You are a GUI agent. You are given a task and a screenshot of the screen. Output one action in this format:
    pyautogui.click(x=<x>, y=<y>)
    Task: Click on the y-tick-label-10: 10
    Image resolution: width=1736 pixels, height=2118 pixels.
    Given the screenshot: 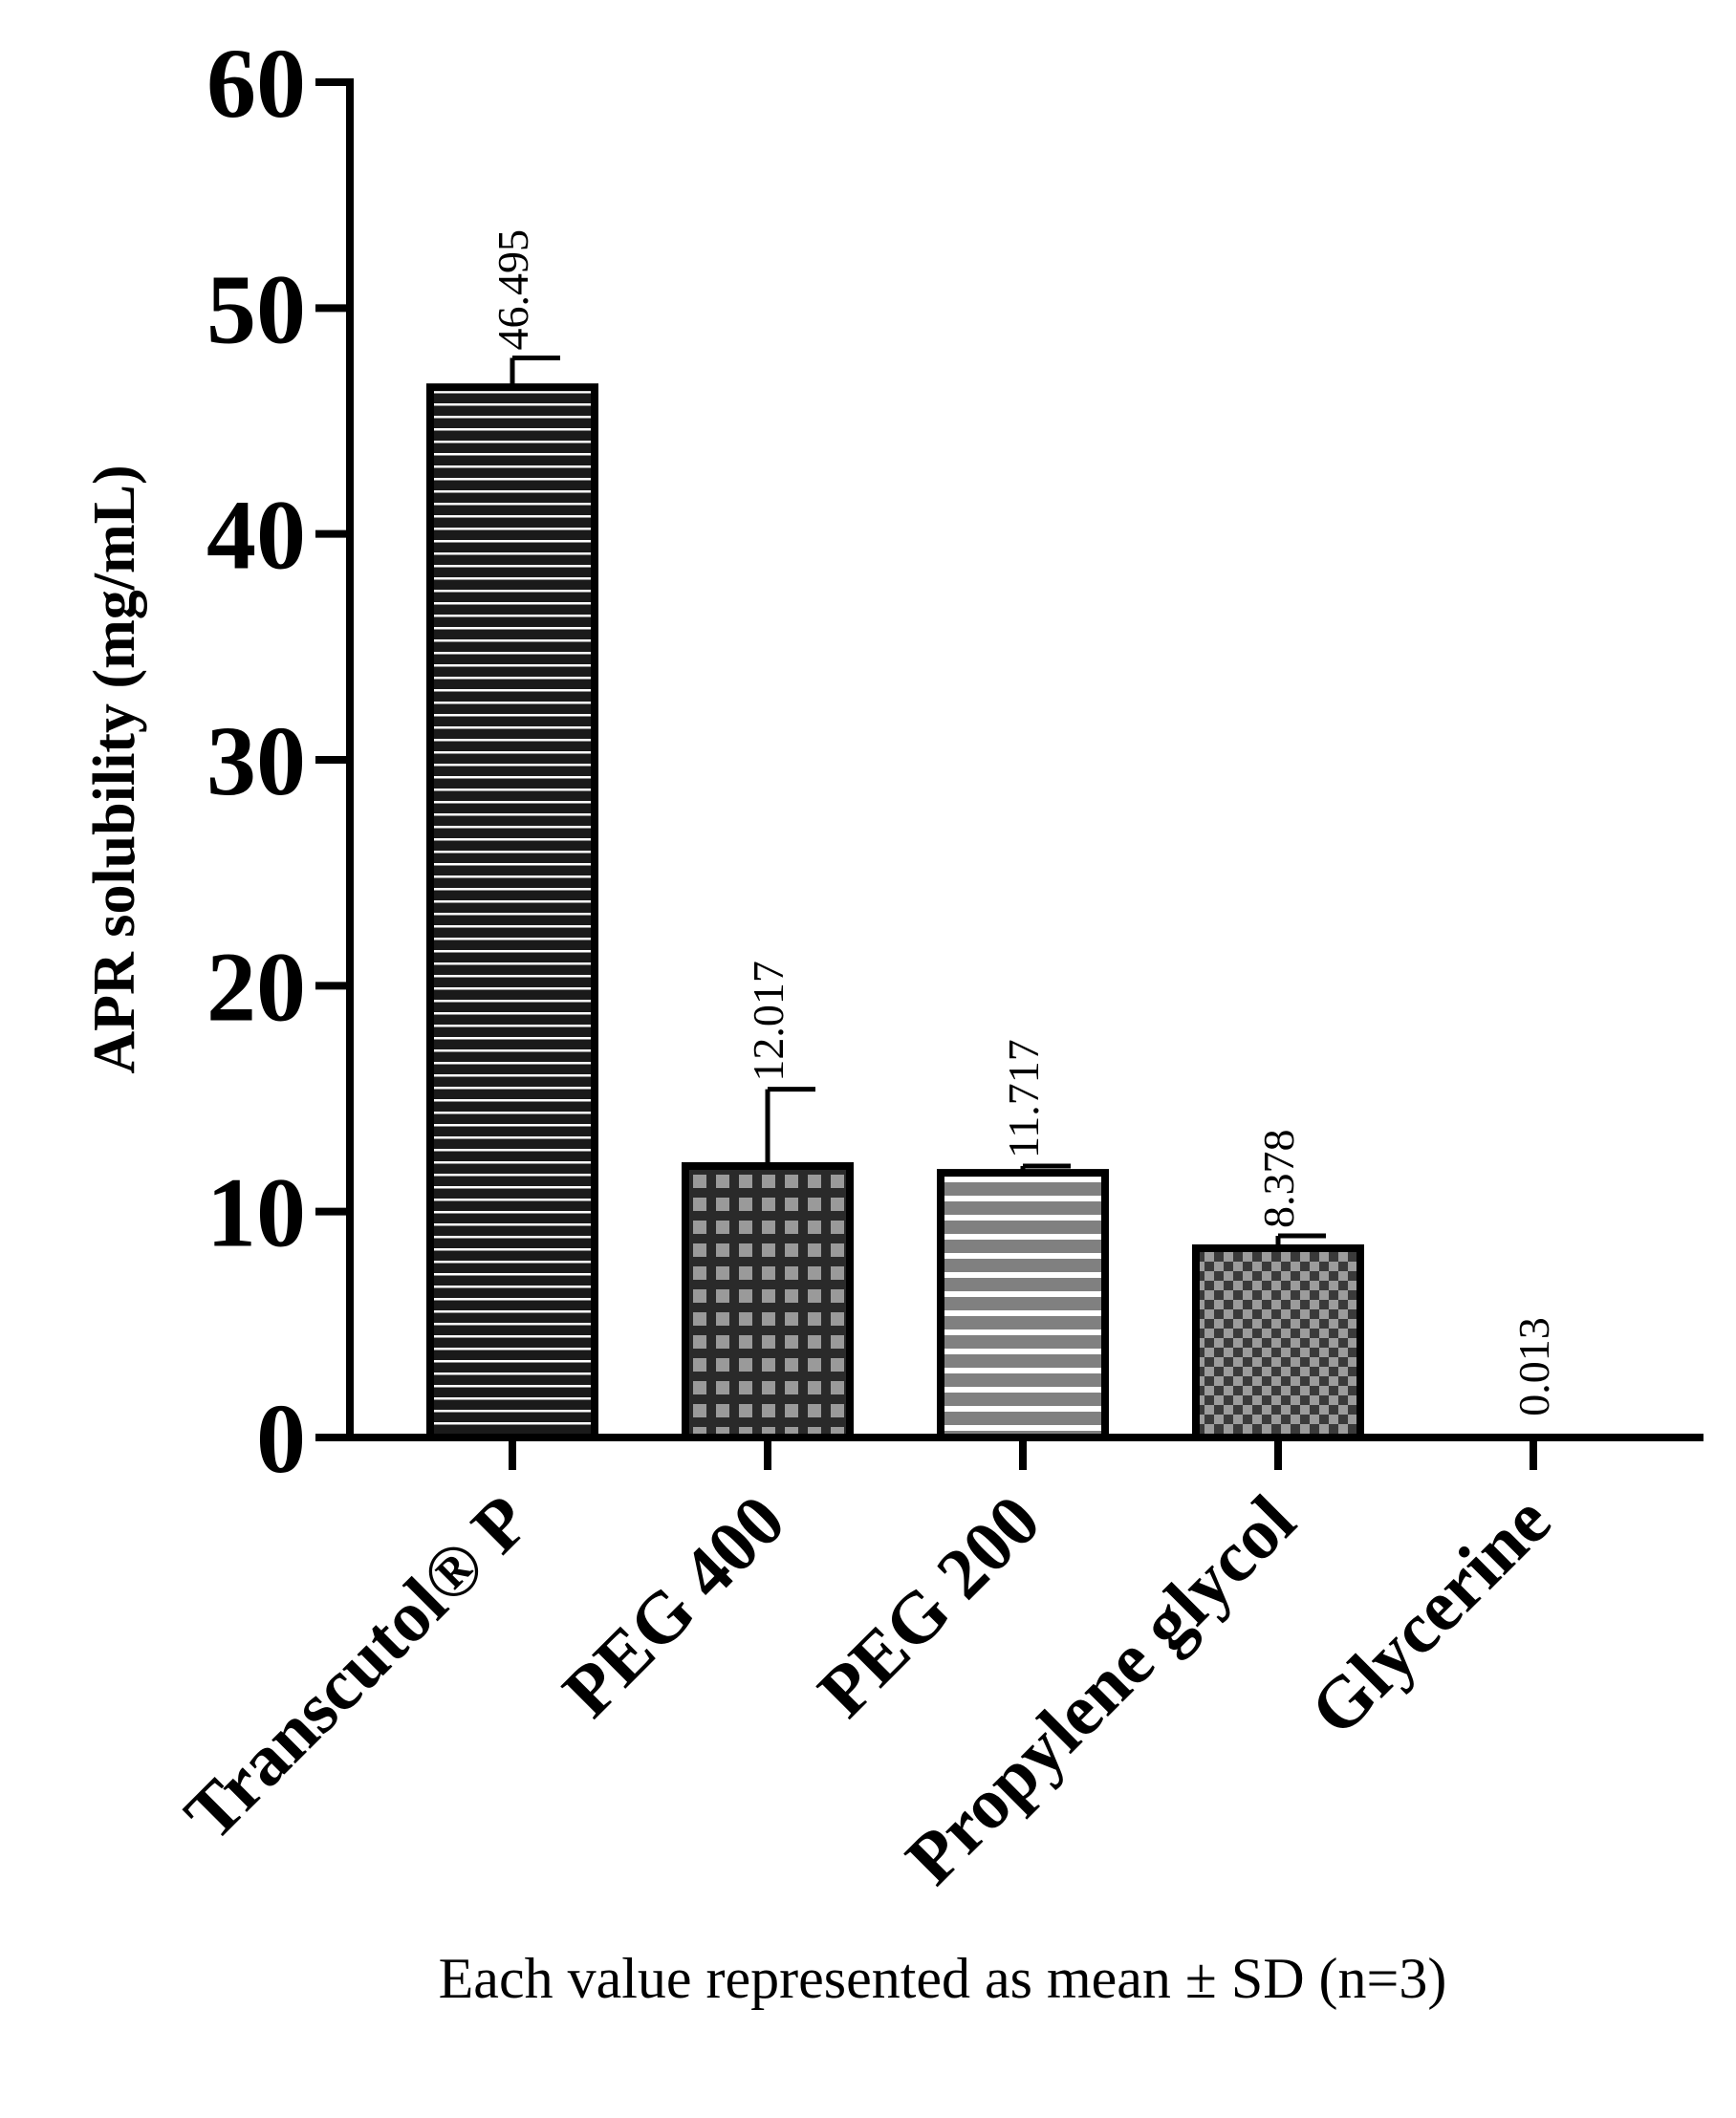 What is the action you would take?
    pyautogui.click(x=256, y=1213)
    